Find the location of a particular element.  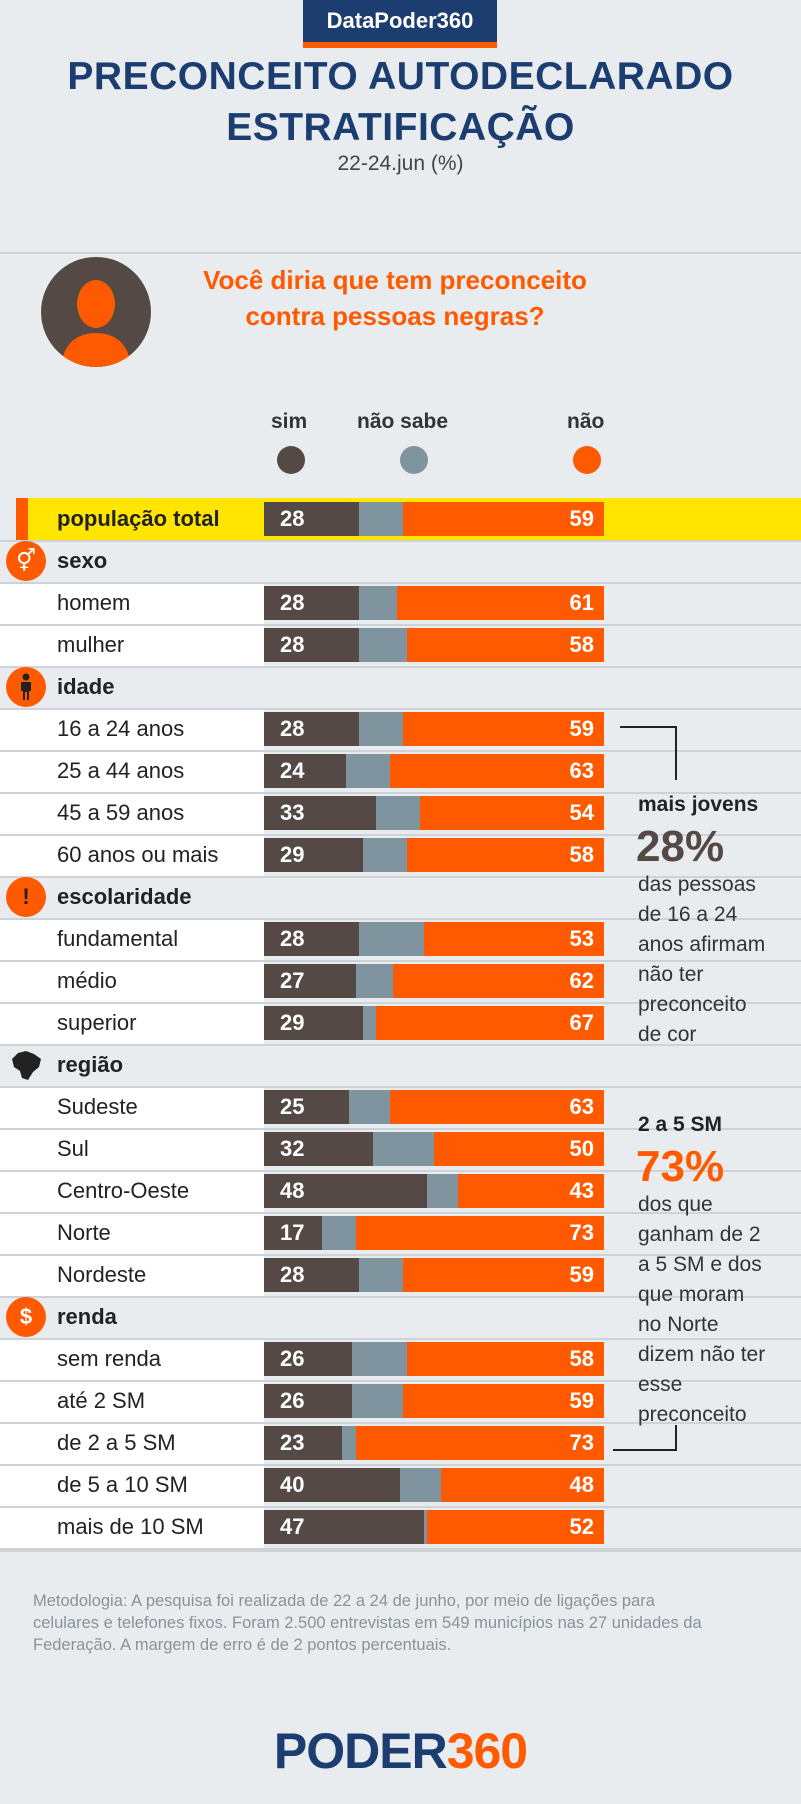

value-sim: 29 is located at coordinates (292, 854).